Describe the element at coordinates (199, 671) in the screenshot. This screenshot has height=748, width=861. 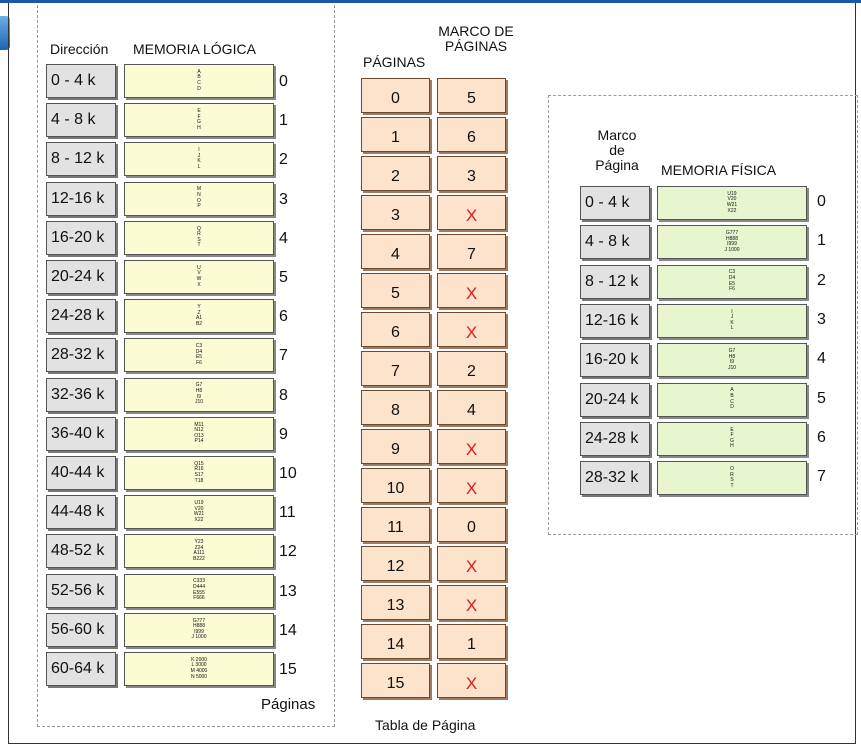
I see `cell-line: M 4000` at that location.